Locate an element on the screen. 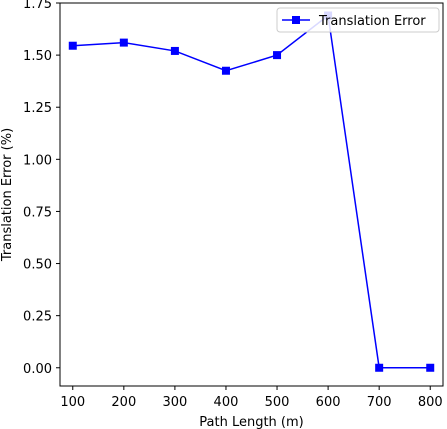 Image resolution: width=447 pixels, height=429 pixels. x-tick-label: 100 is located at coordinates (72, 402).